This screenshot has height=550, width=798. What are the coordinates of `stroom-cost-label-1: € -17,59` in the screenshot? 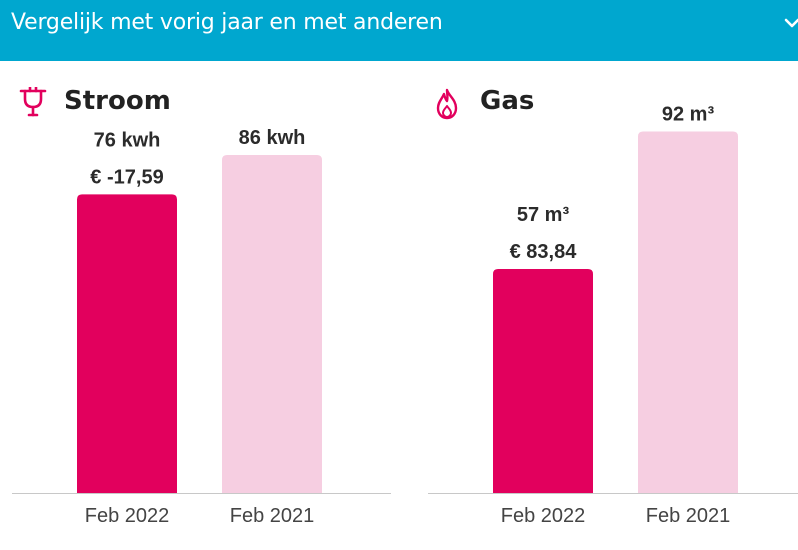 It's located at (126, 177).